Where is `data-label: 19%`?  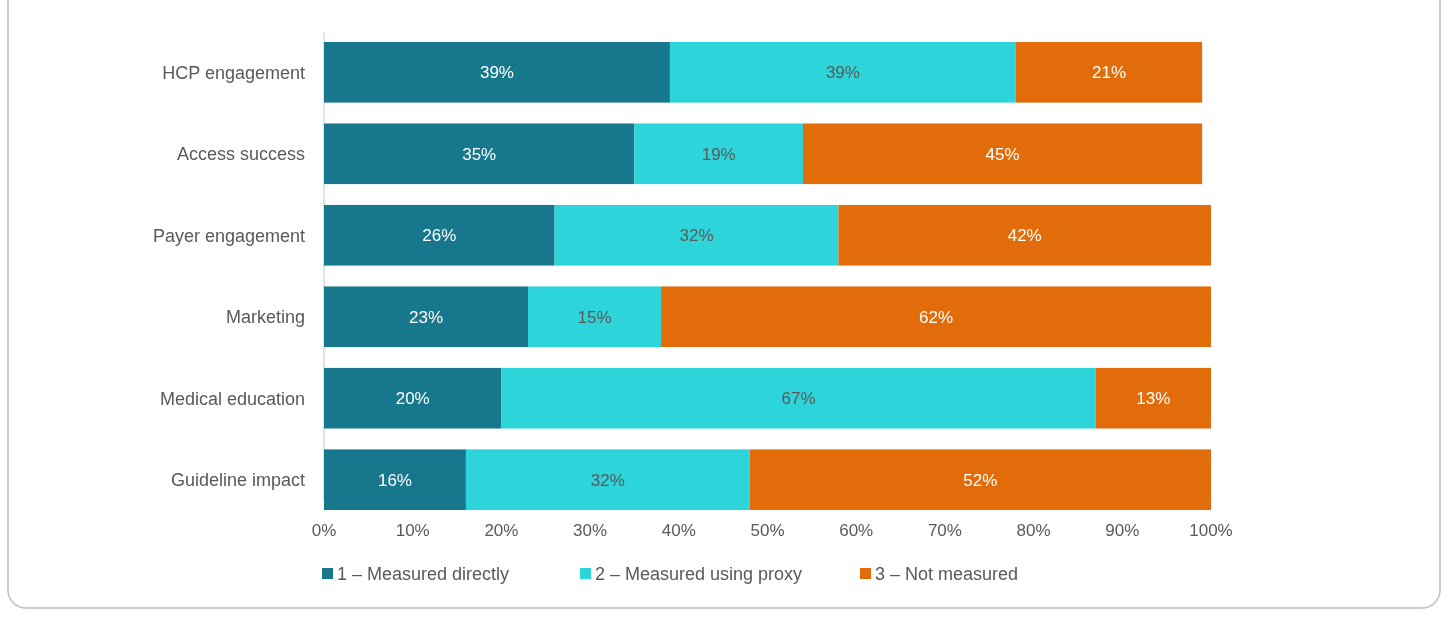
data-label: 19% is located at coordinates (718, 154).